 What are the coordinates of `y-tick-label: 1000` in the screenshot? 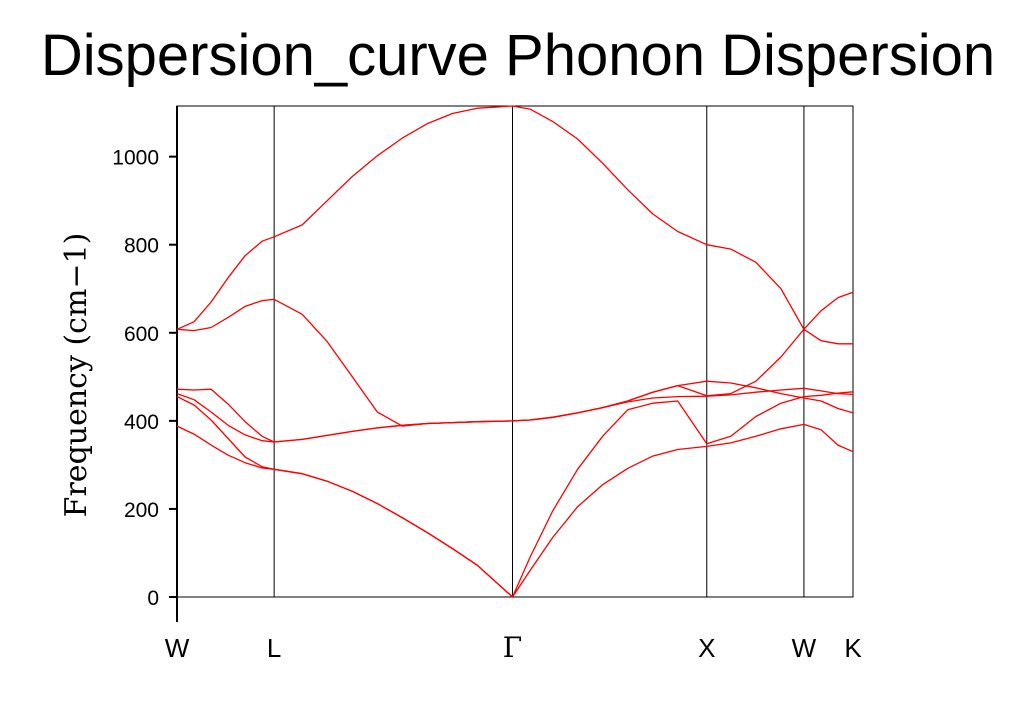 It's located at (135, 158).